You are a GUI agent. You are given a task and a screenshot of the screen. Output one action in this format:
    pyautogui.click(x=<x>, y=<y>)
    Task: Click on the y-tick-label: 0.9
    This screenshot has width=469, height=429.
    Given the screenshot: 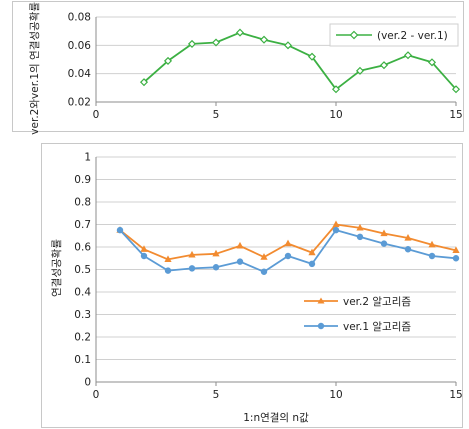 What is the action you would take?
    pyautogui.click(x=82, y=180)
    